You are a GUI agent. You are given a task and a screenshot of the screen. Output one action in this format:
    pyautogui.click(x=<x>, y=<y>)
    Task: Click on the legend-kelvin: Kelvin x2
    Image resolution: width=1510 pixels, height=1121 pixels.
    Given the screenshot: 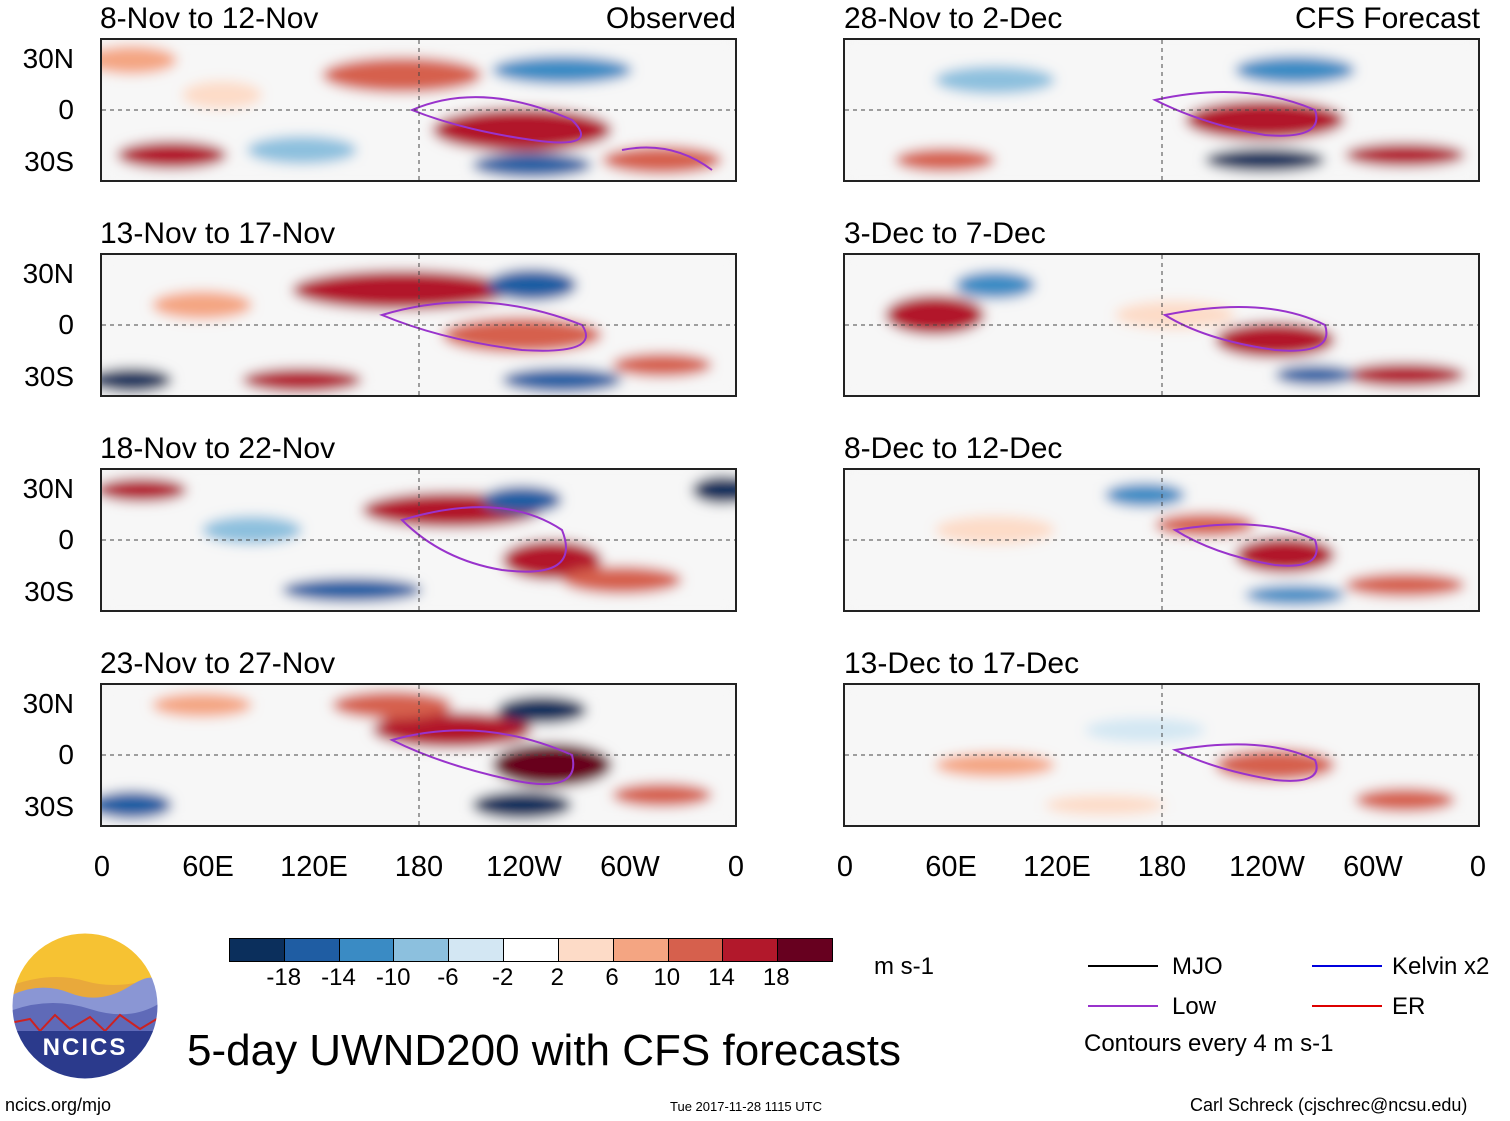 What is the action you would take?
    pyautogui.click(x=1441, y=966)
    